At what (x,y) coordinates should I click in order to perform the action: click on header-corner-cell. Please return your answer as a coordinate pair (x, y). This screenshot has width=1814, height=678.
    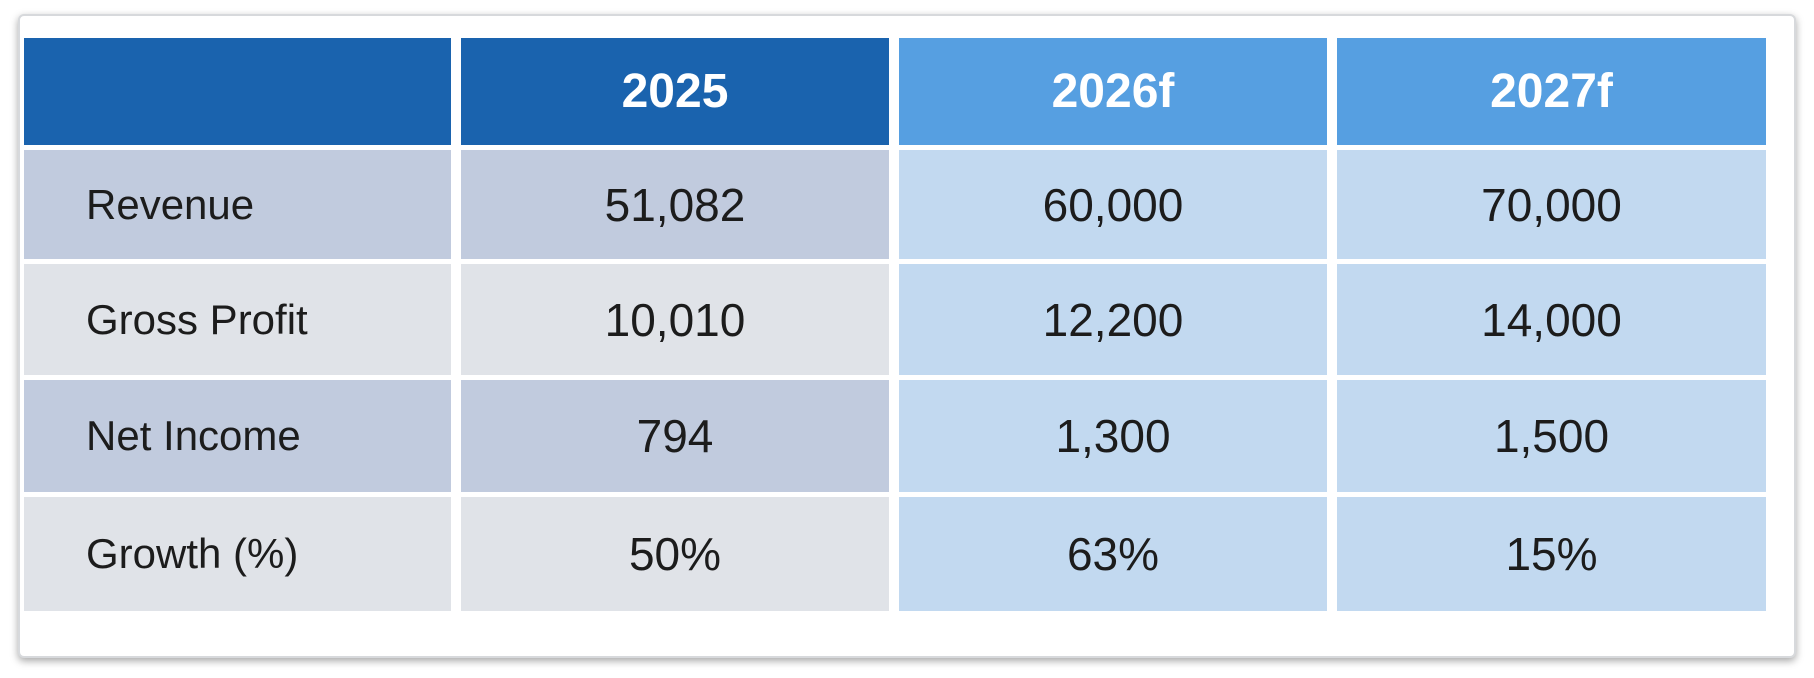
    Looking at the image, I should click on (237, 91).